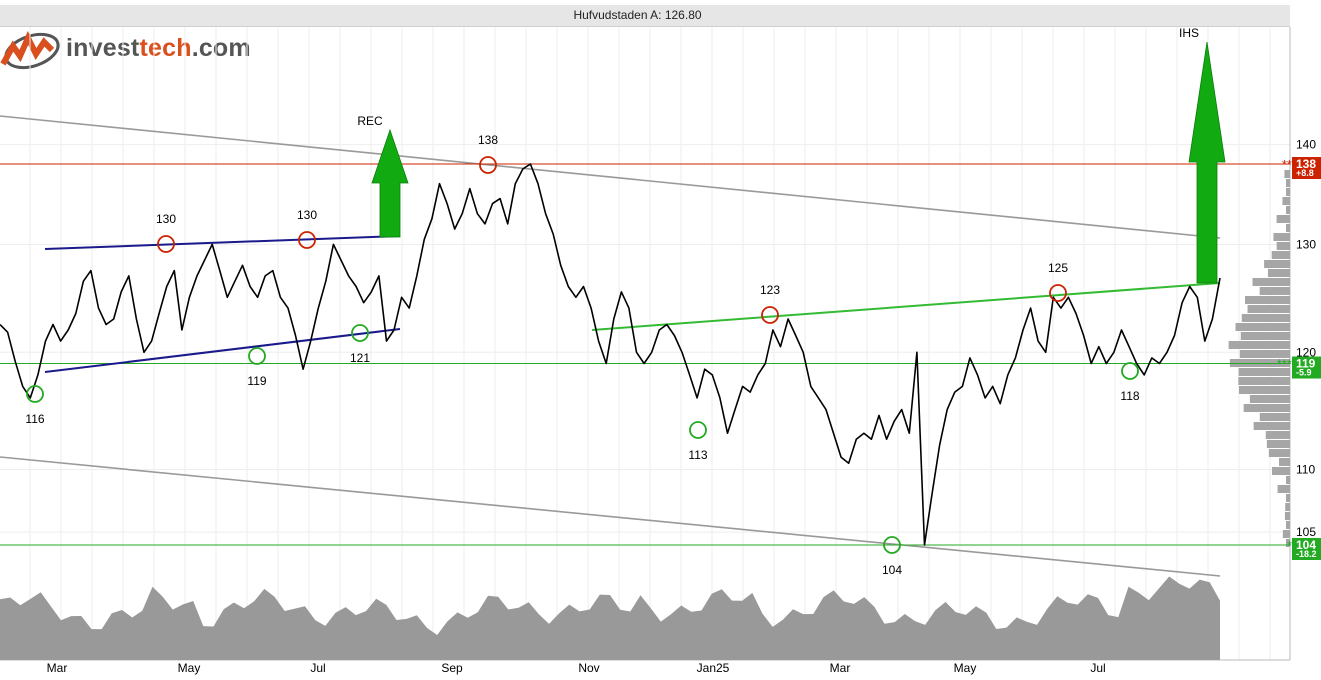  Describe the element at coordinates (222, 350) in the screenshot. I see `wedge-lower-line` at that location.